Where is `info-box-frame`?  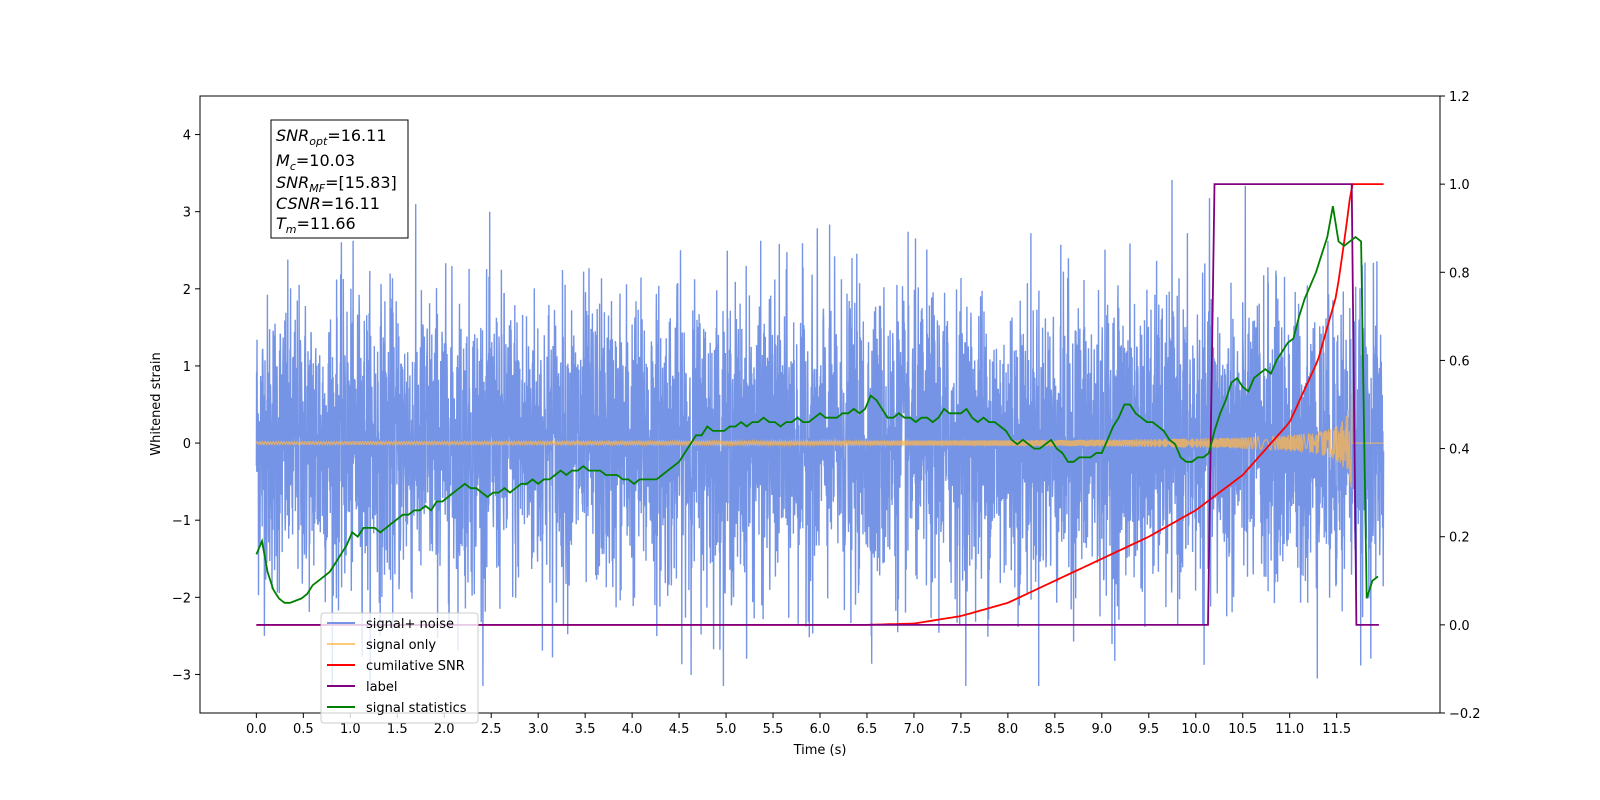
info-box-frame is located at coordinates (339, 179).